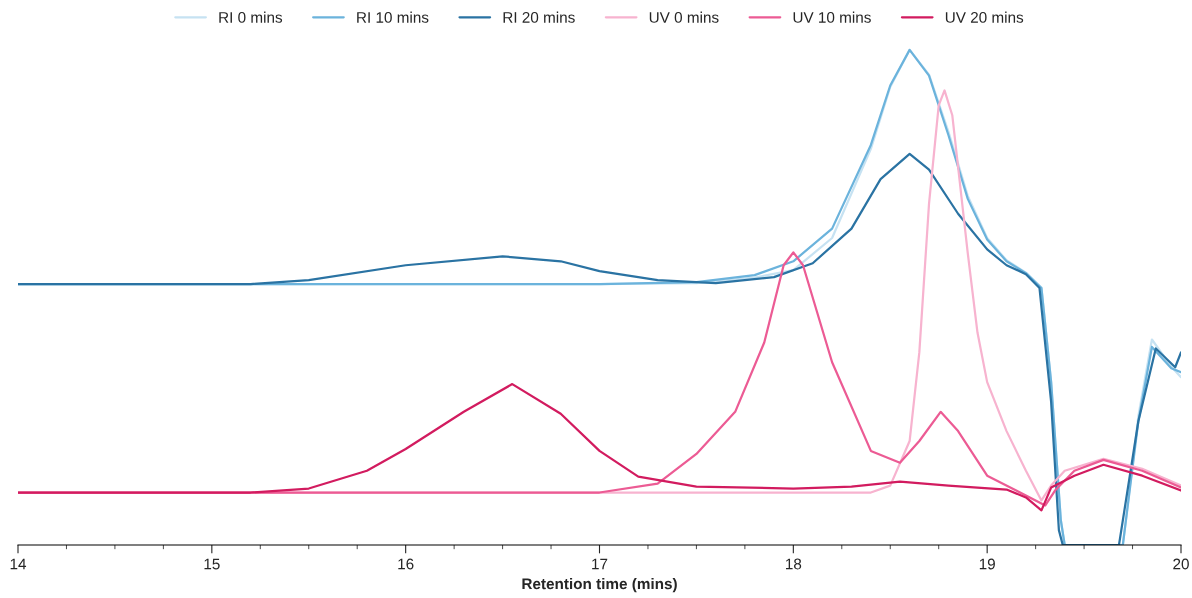 This screenshot has width=1192, height=598. Describe the element at coordinates (600, 564) in the screenshot. I see `x-tick-label: 17` at that location.